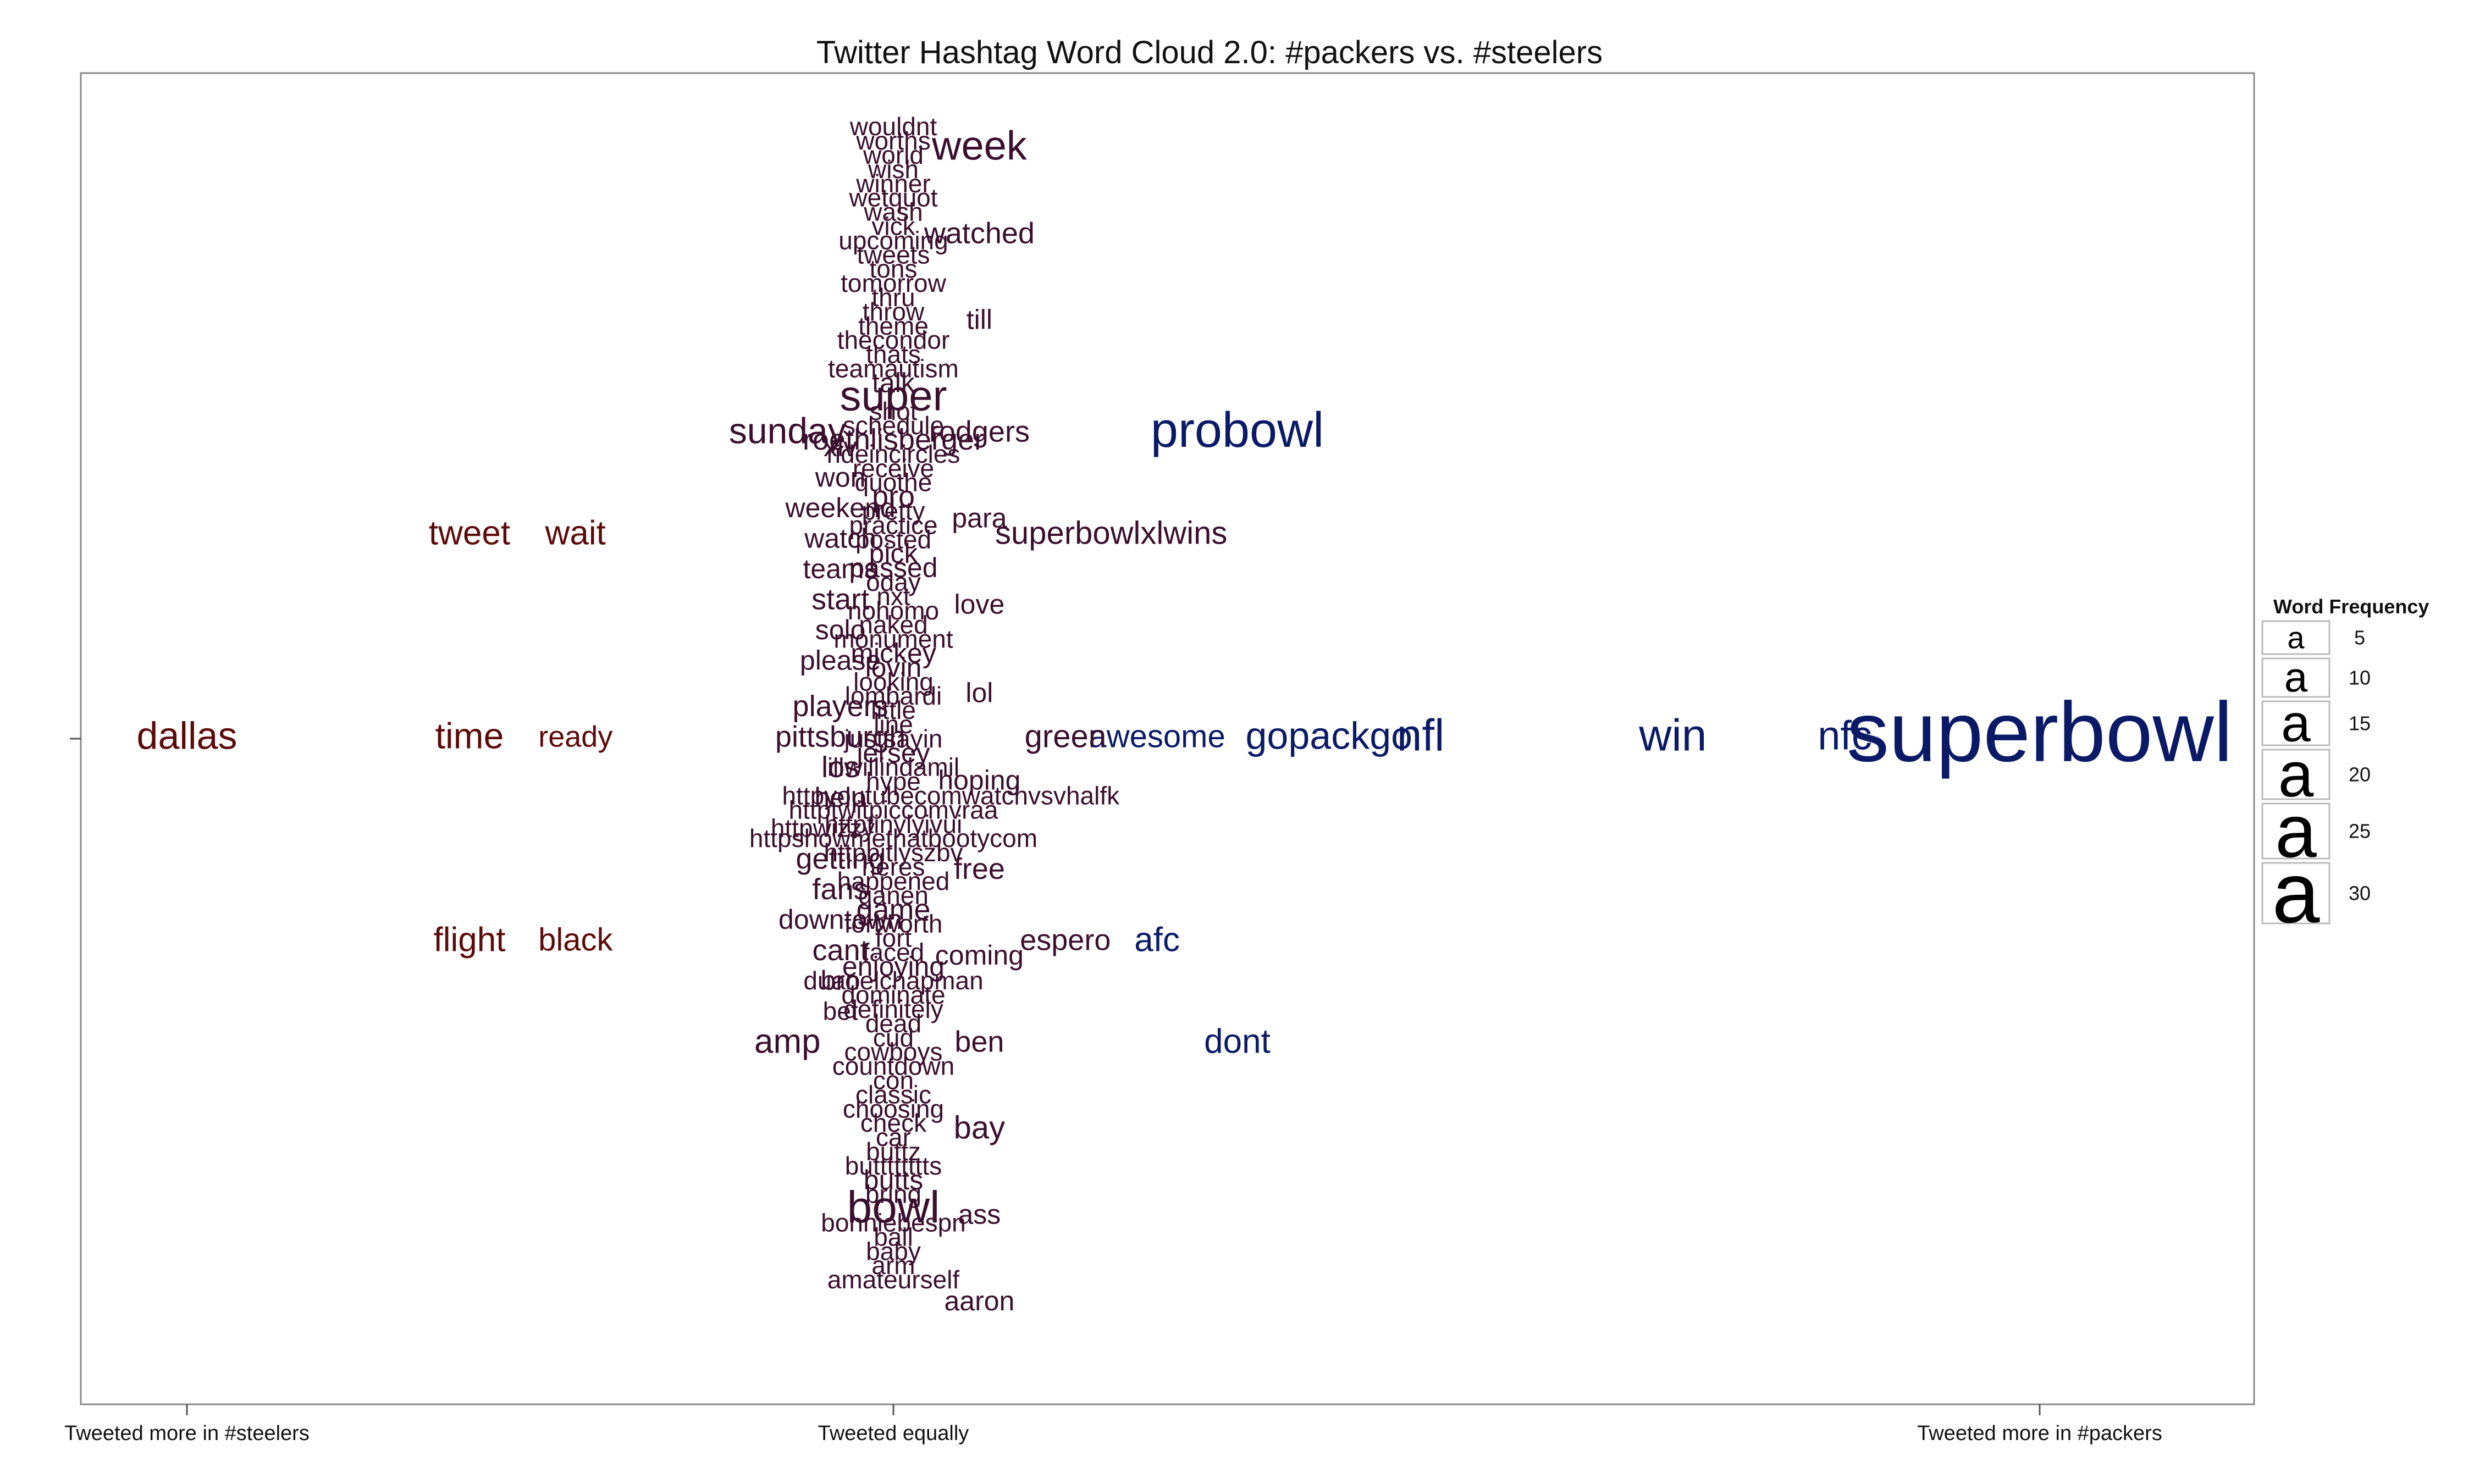 The height and width of the screenshot is (1484, 2474). What do you see at coordinates (2040, 732) in the screenshot?
I see `word-superbowl: superbowl` at bounding box center [2040, 732].